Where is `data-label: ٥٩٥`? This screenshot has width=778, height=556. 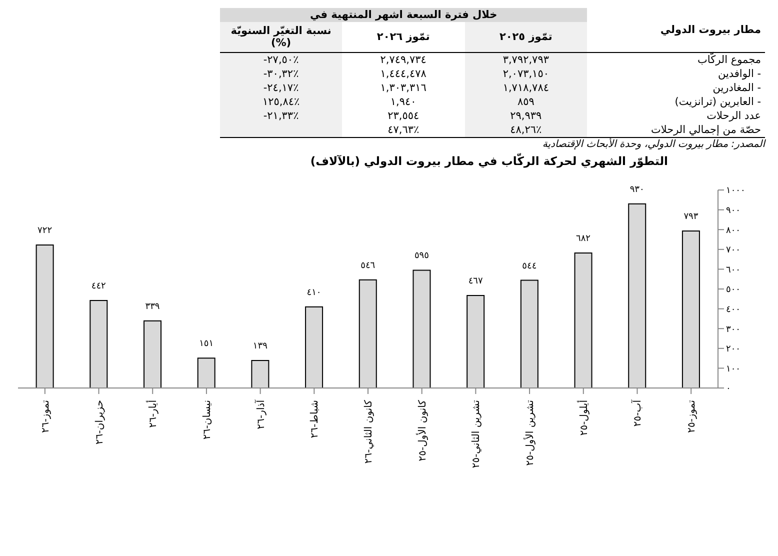 data-label: ٥٩٥ is located at coordinates (422, 256).